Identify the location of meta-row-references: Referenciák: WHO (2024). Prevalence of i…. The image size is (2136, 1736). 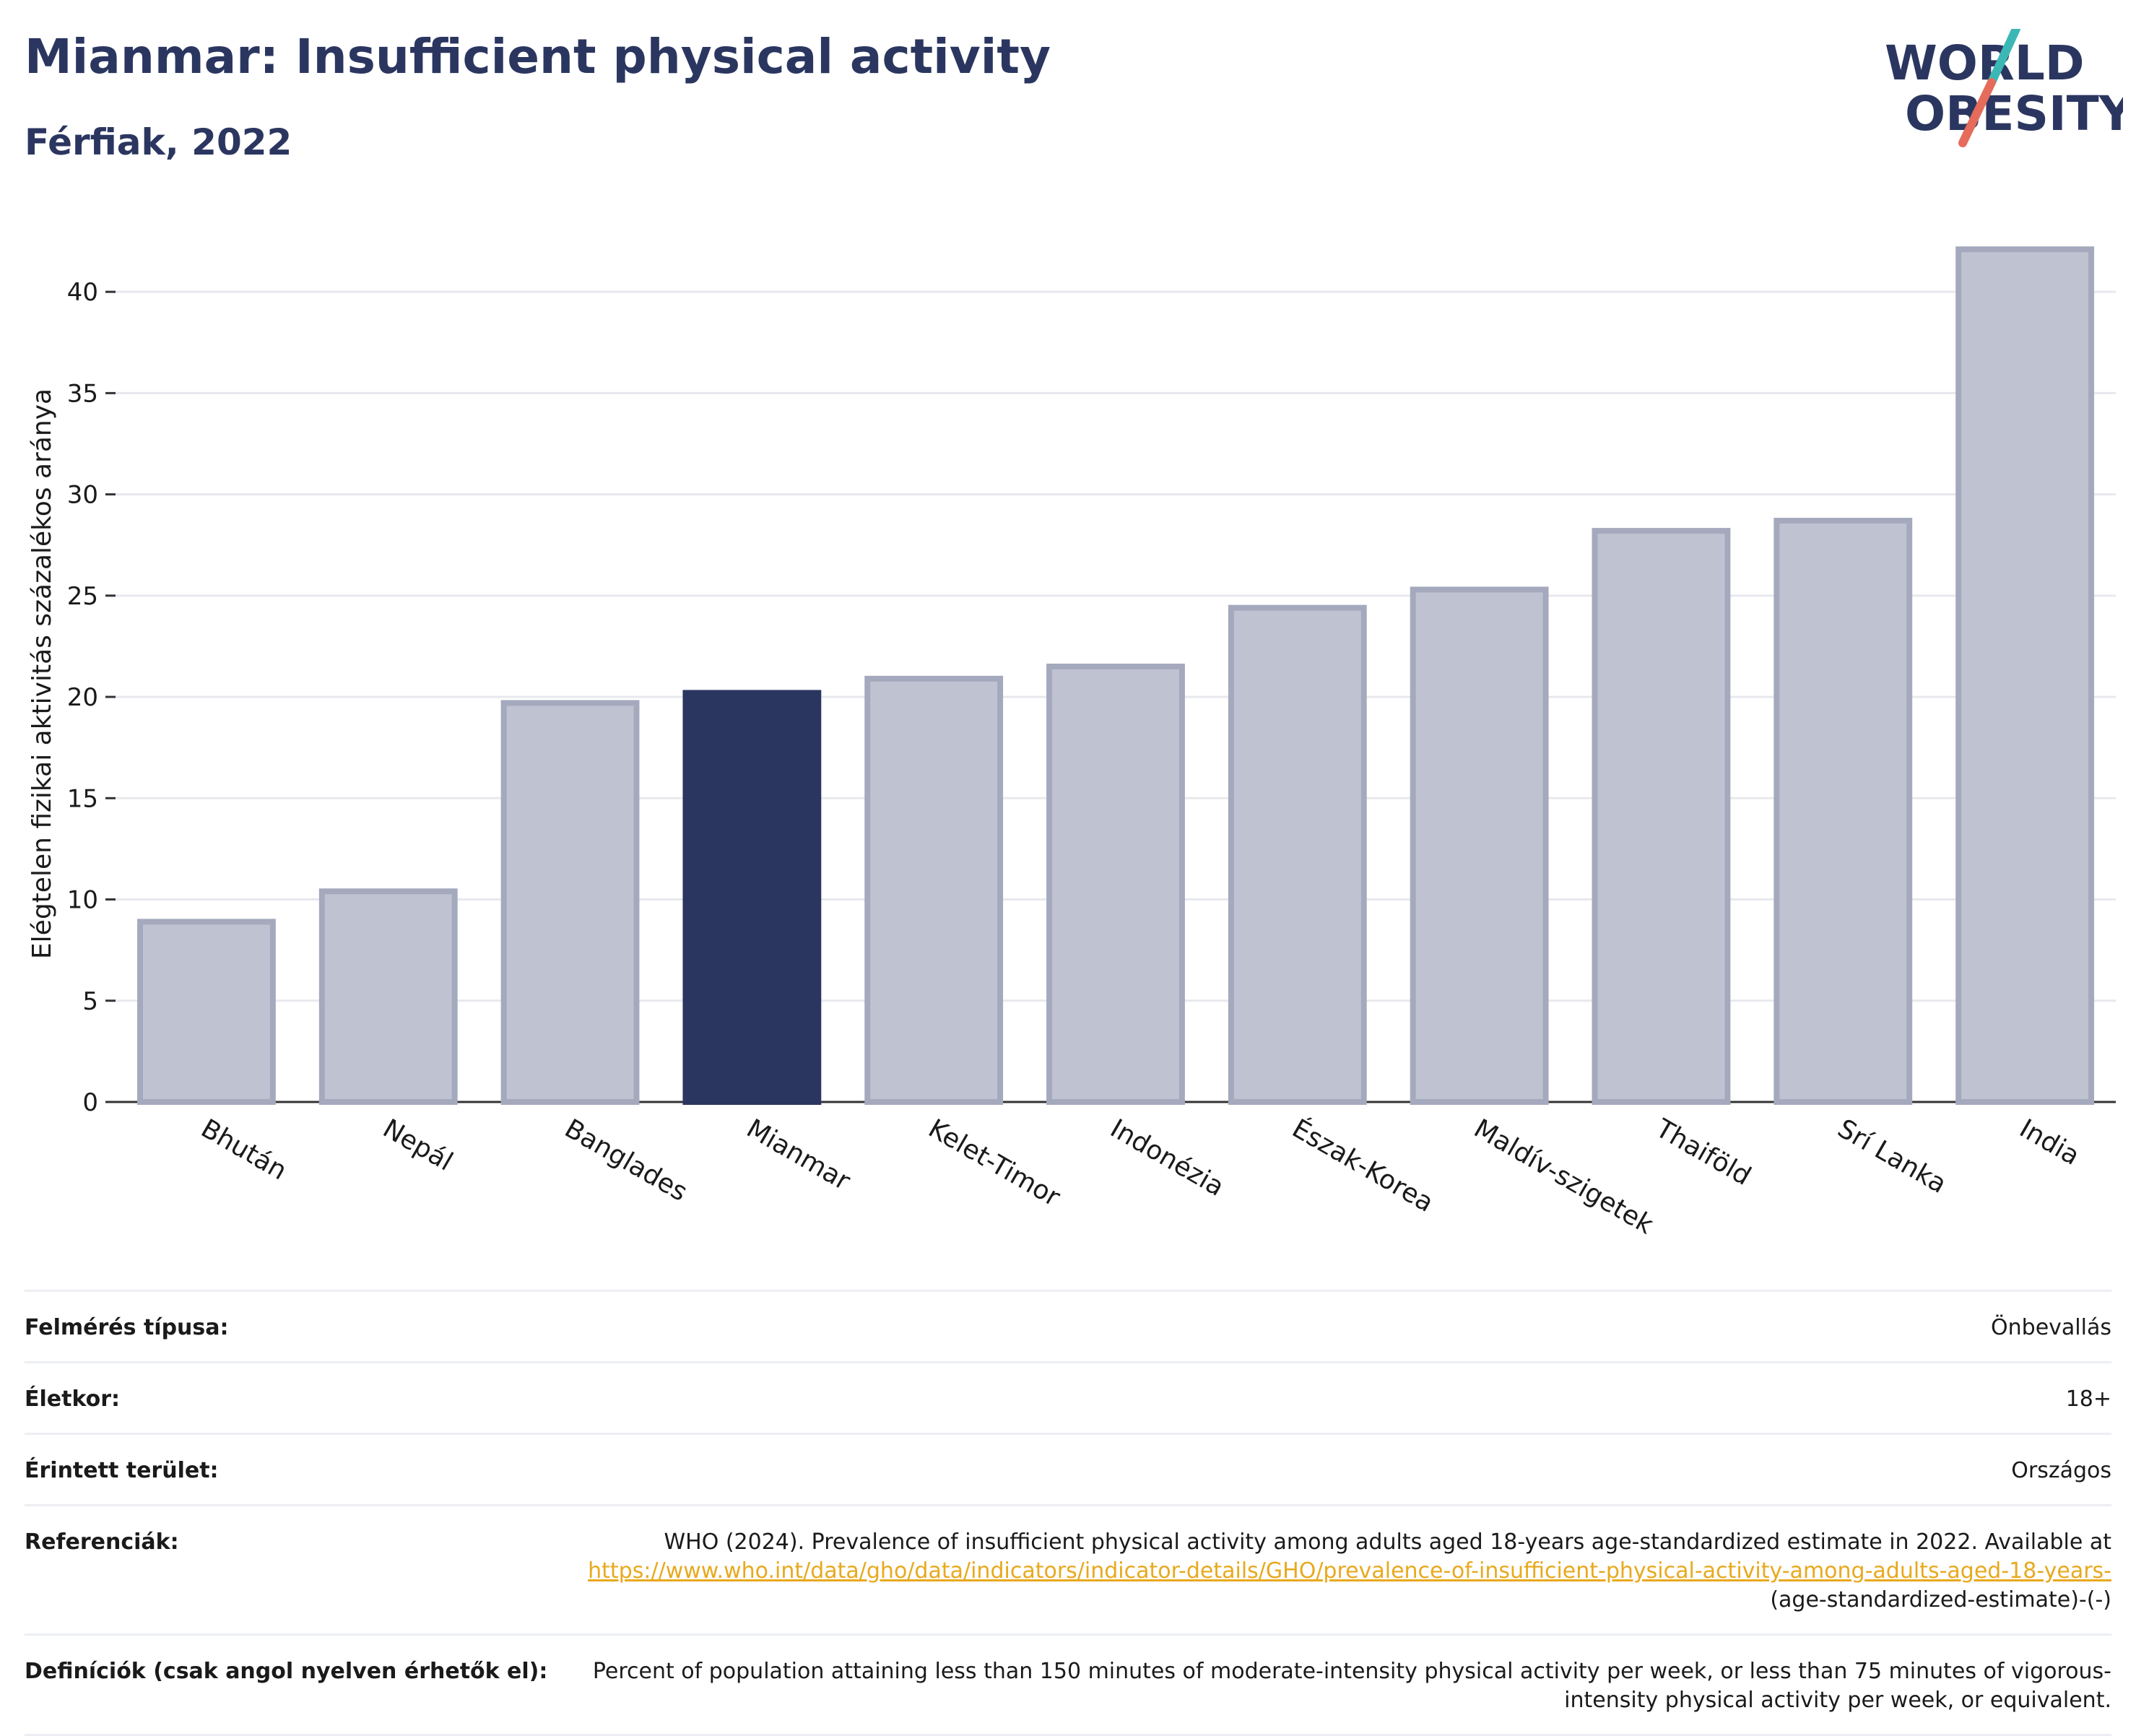
(1068, 1569).